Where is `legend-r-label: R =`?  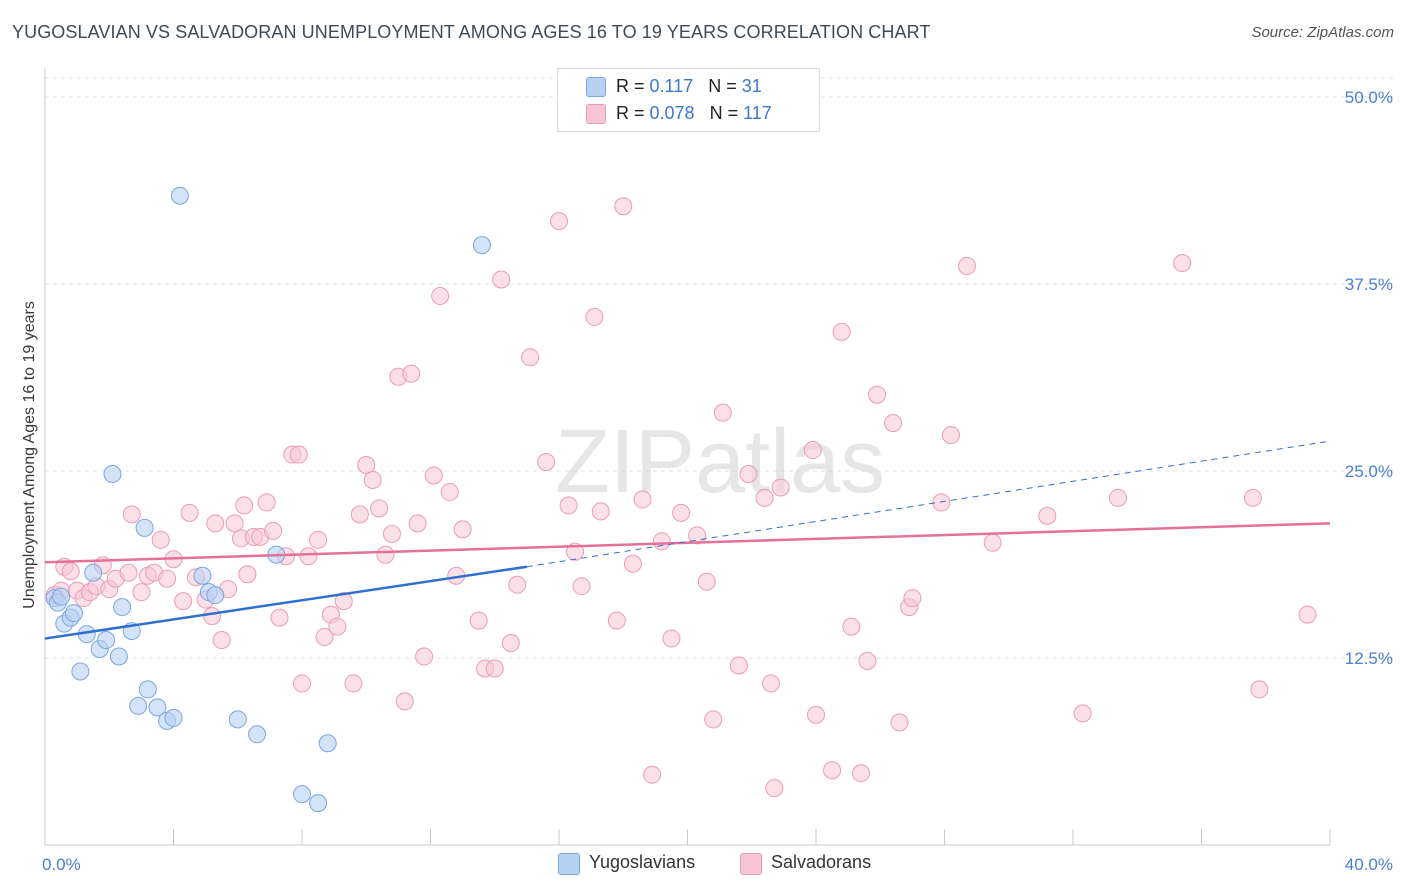
legend-r-label: R = is located at coordinates (633, 113).